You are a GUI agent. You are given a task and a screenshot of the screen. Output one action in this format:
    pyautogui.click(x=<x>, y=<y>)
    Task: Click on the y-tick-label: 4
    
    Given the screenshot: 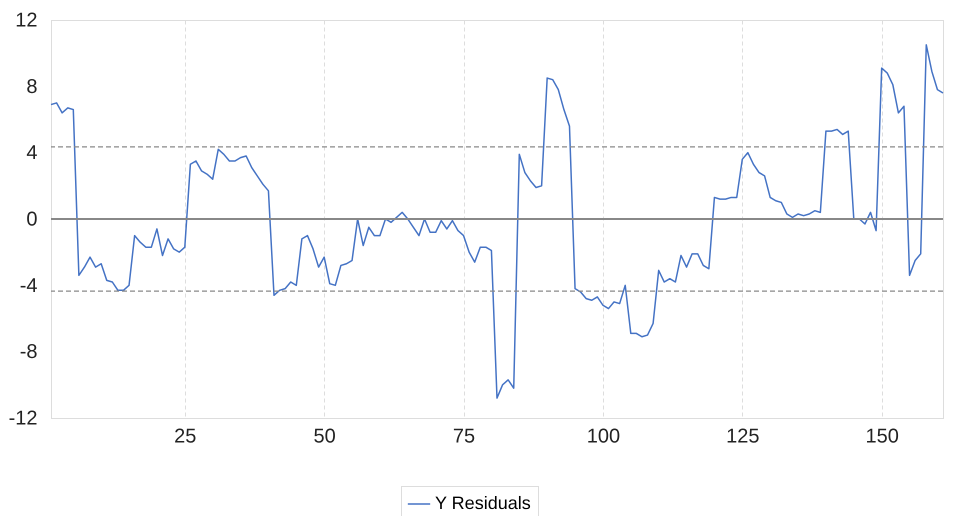 What is the action you would take?
    pyautogui.click(x=32, y=153)
    